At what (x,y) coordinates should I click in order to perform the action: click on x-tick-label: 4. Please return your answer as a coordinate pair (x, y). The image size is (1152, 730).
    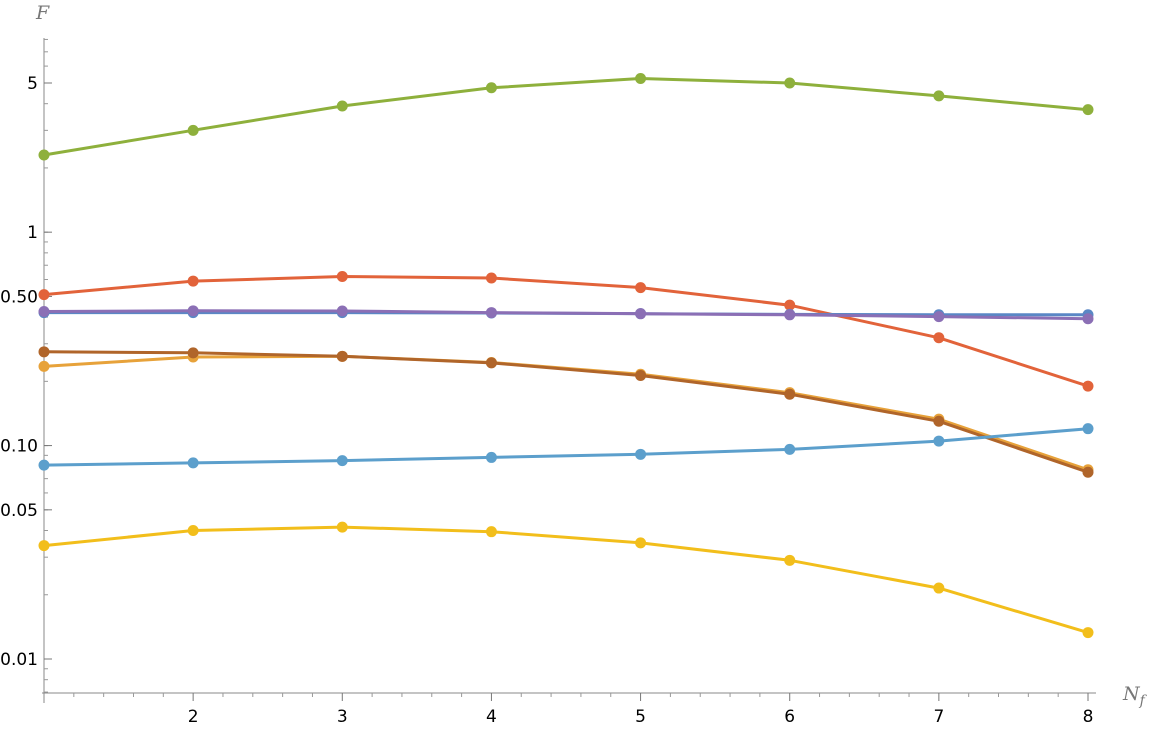
    Looking at the image, I should click on (491, 717).